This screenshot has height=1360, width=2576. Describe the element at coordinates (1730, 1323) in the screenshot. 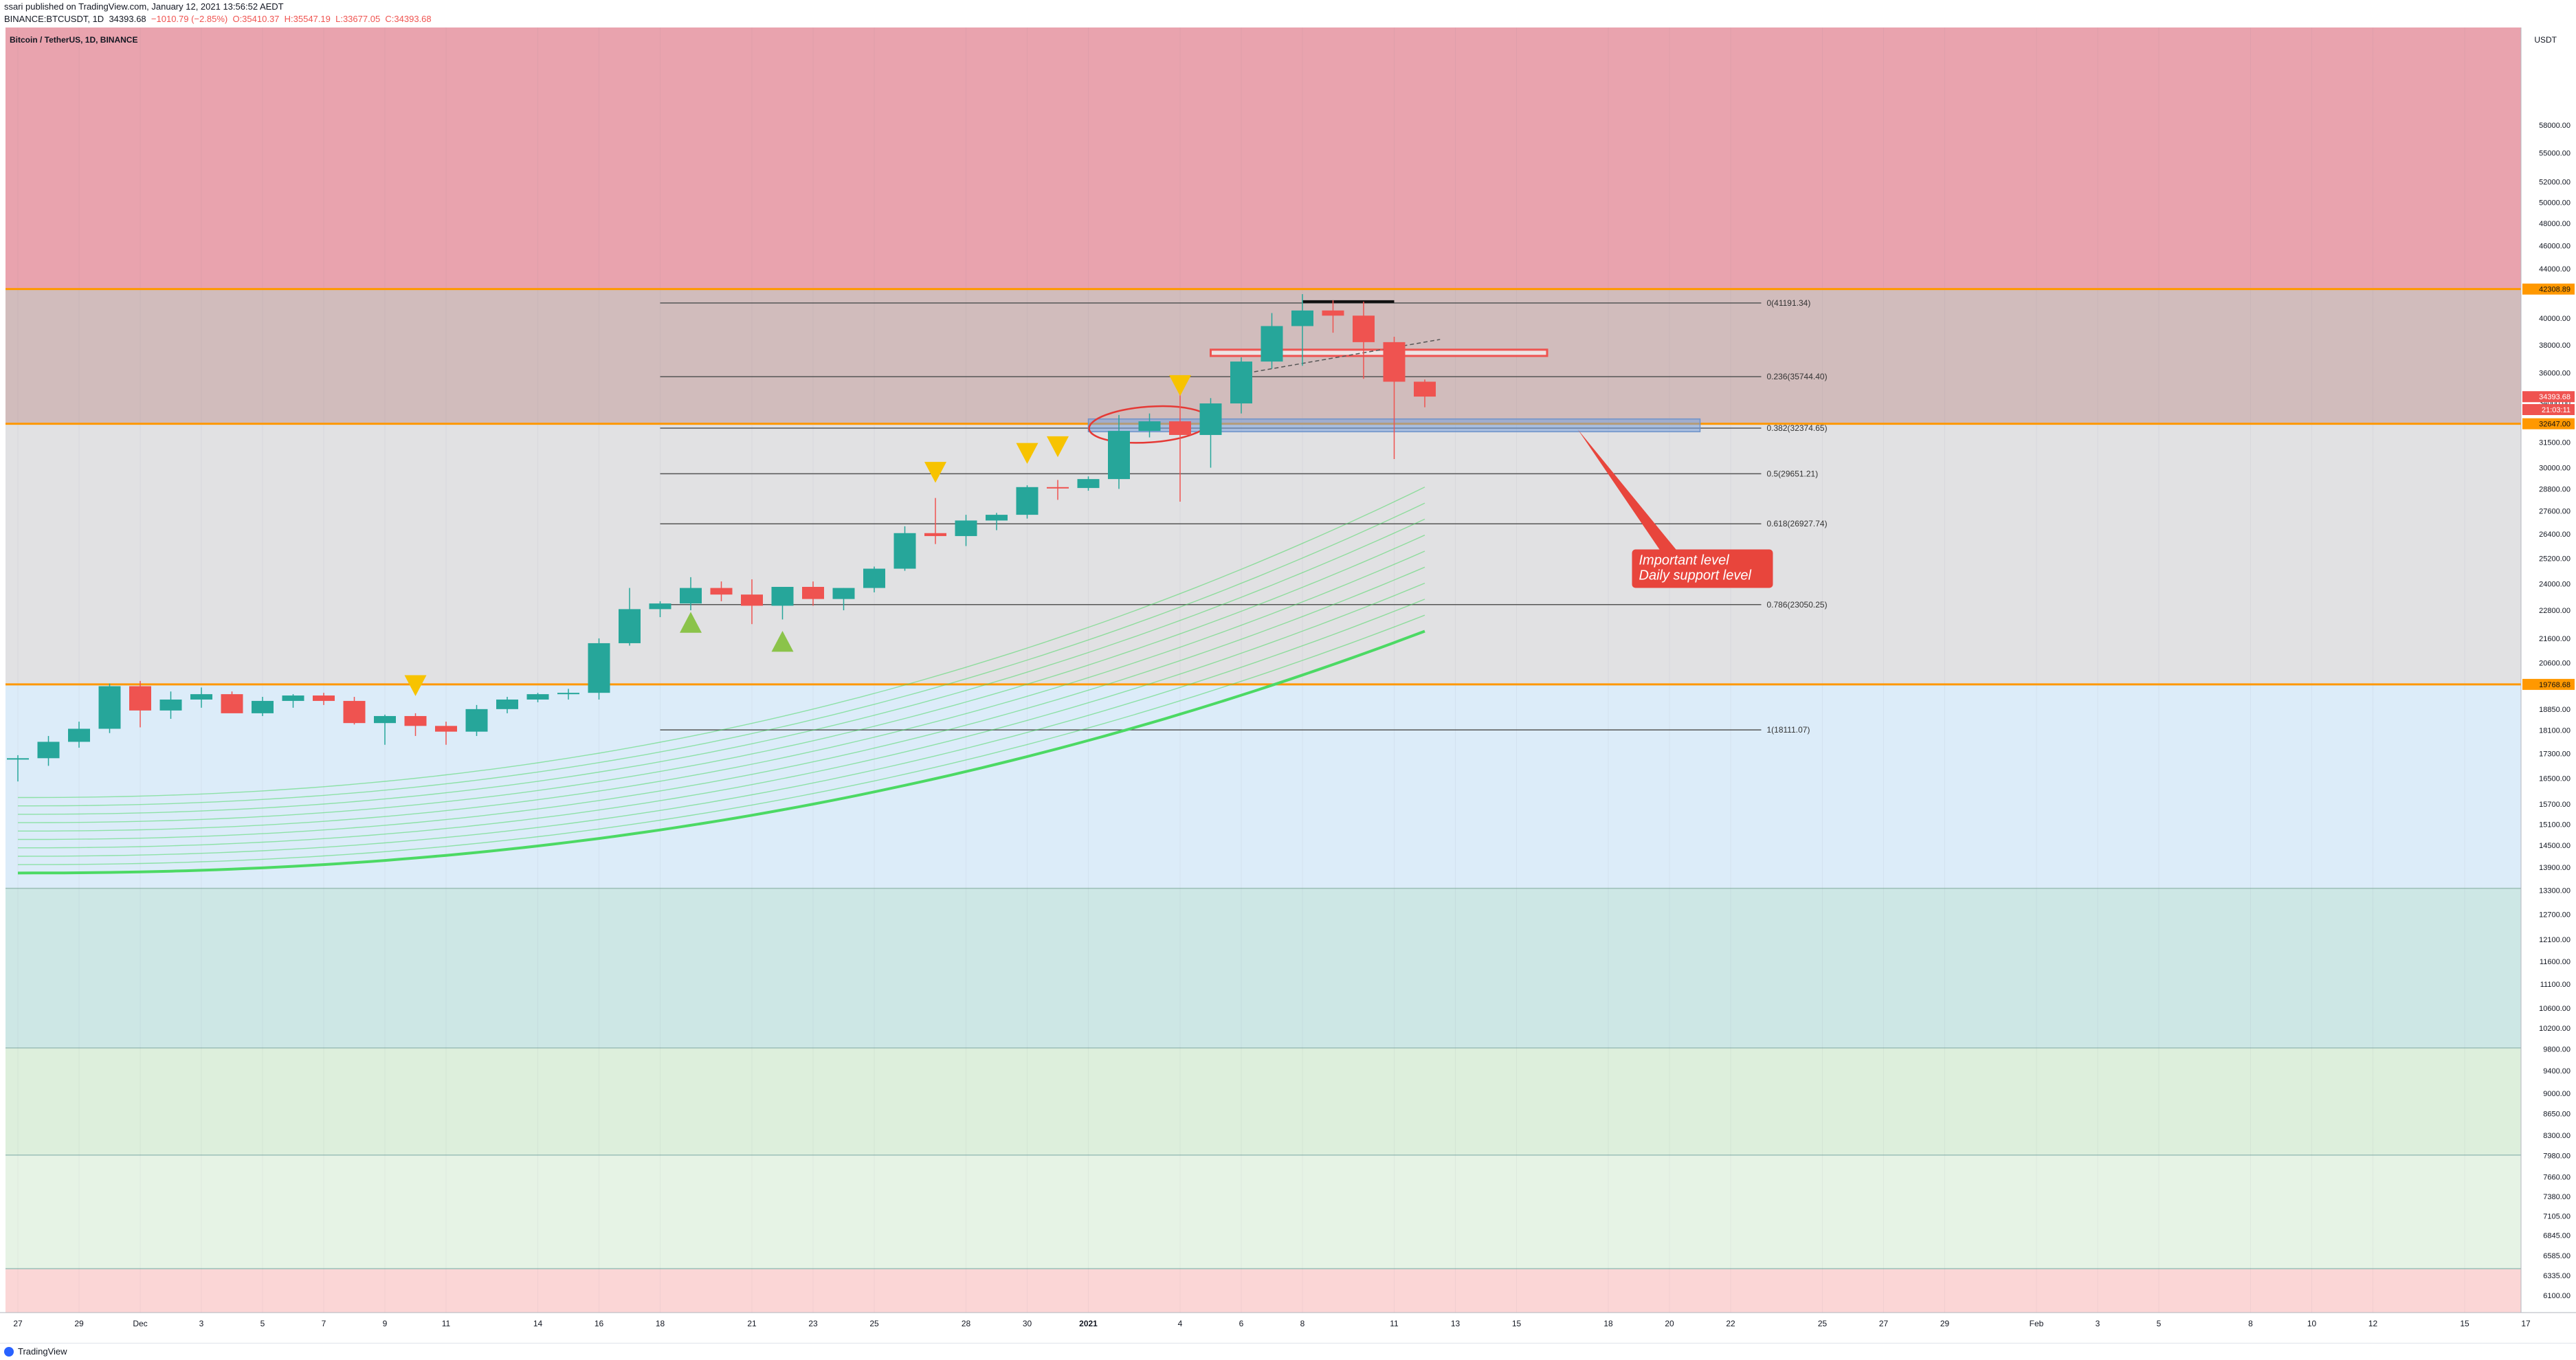

I see `x-tick-25: 22` at that location.